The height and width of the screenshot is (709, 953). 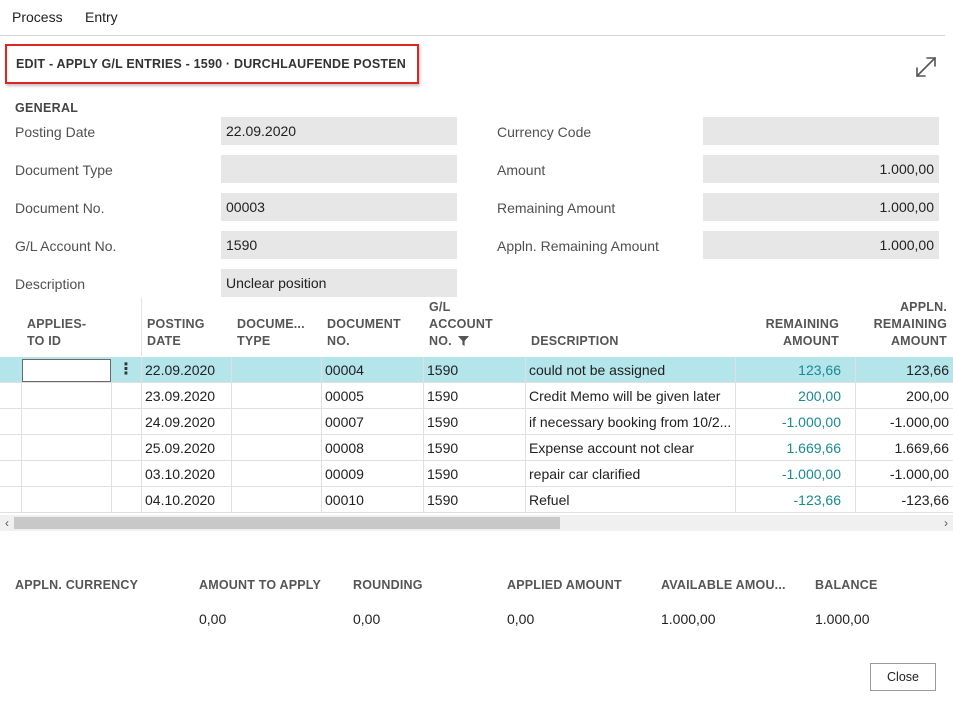 I want to click on col-remaining-amount: REMAINING AMOUNT, so click(x=789, y=333).